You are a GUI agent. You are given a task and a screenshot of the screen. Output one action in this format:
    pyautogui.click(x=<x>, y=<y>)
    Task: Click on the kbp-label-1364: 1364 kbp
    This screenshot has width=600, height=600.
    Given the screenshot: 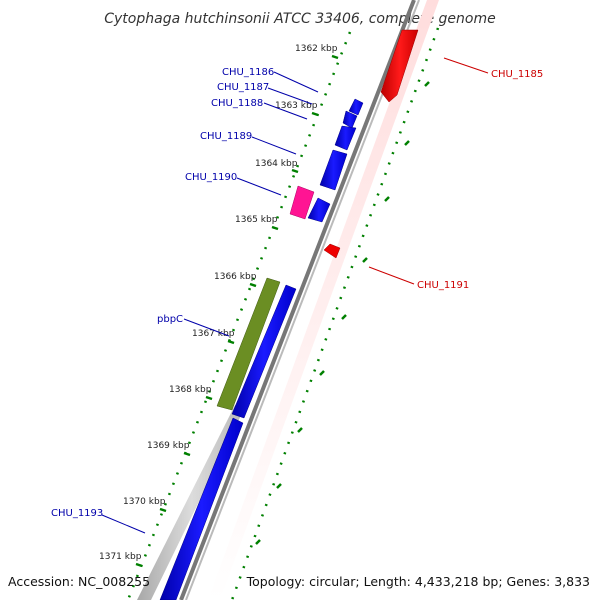 What is the action you would take?
    pyautogui.click(x=276, y=164)
    